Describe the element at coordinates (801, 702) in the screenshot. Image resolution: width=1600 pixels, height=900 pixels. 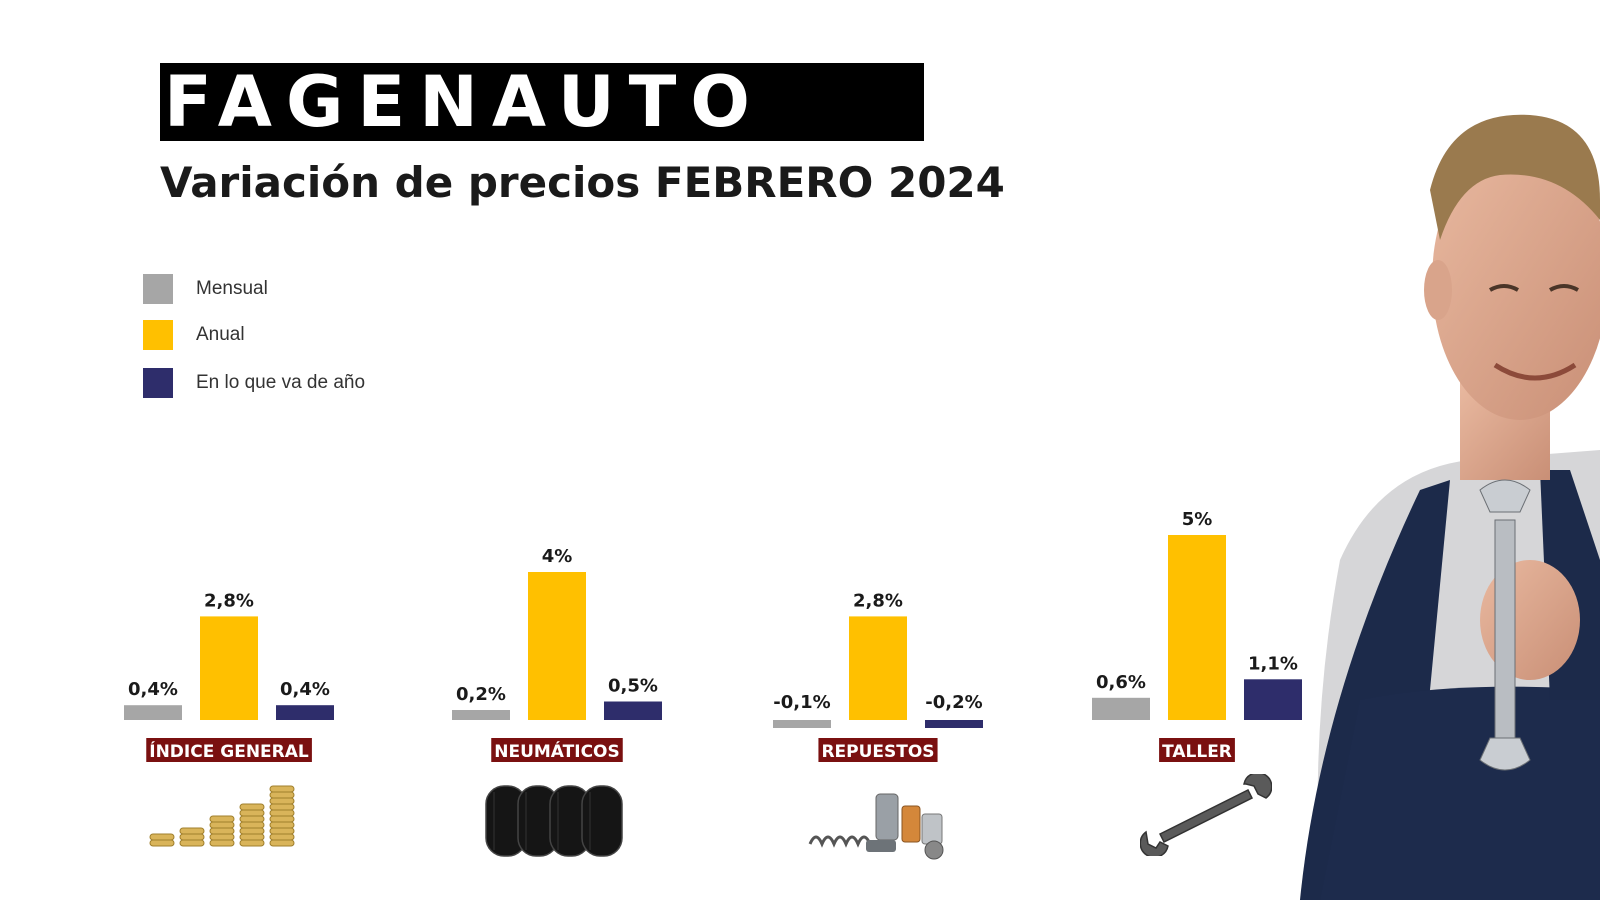
I see `data-label-2-0: -0,1%` at that location.